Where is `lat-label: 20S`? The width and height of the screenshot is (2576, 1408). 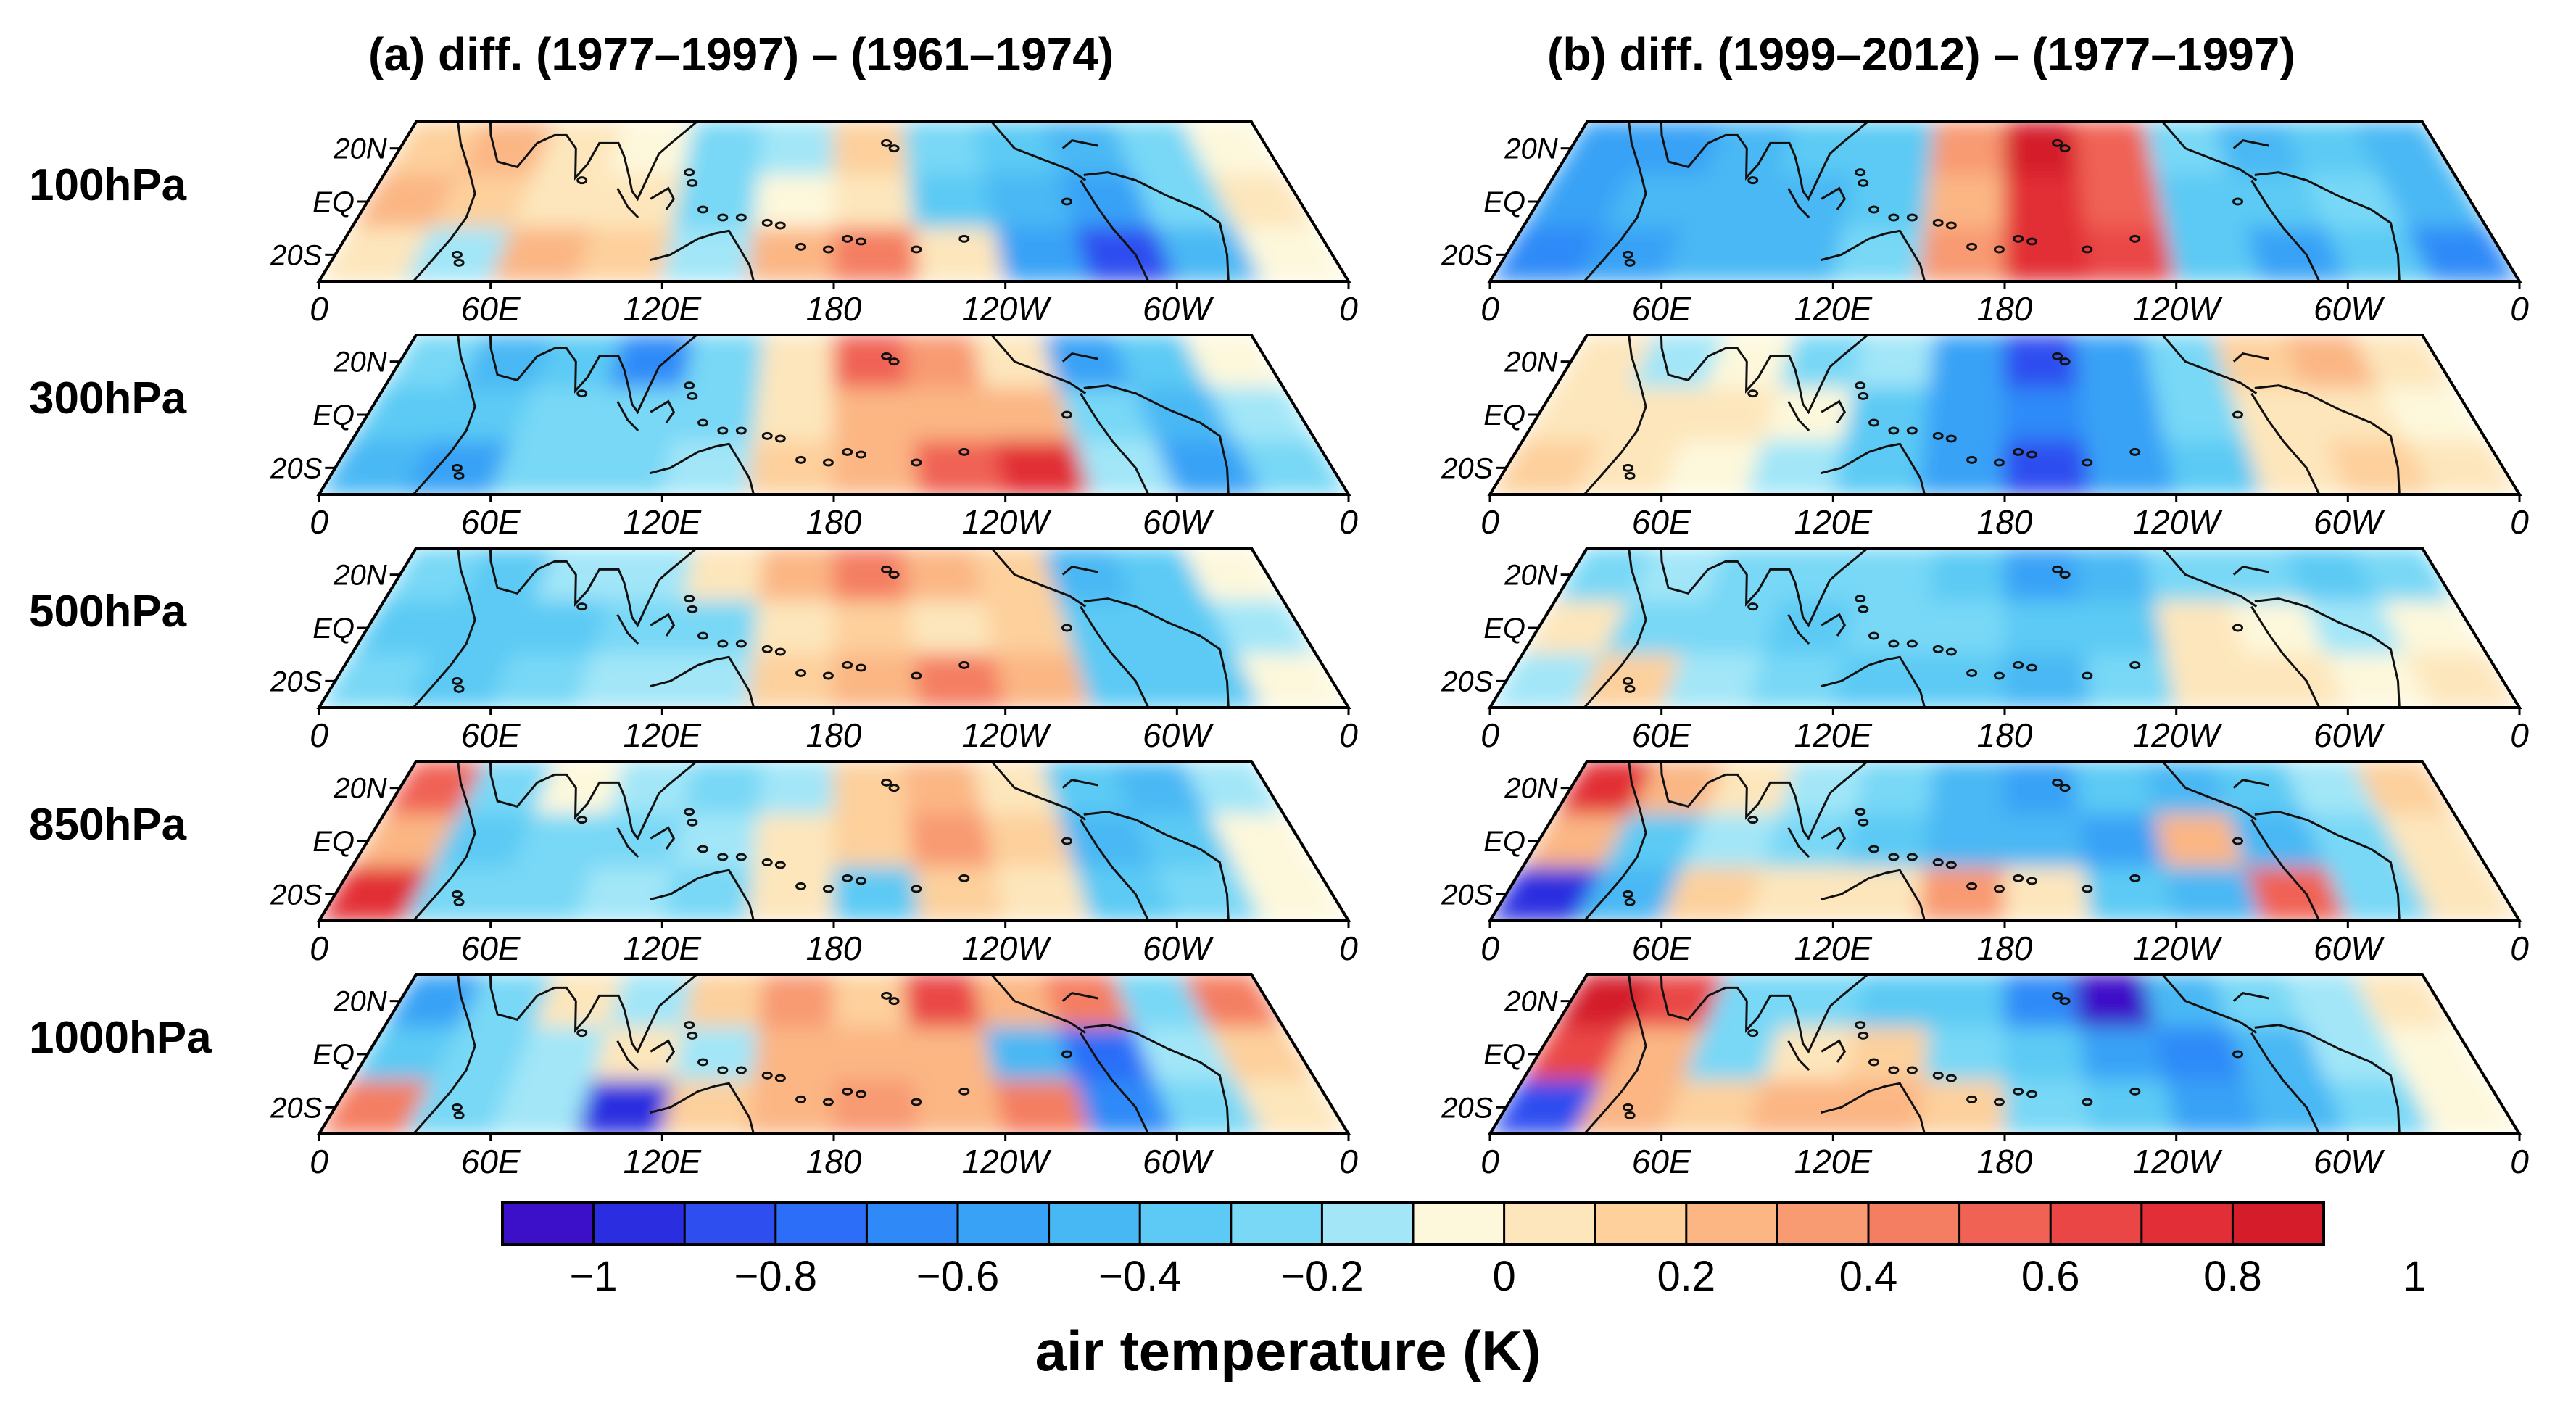 lat-label: 20S is located at coordinates (1467, 468).